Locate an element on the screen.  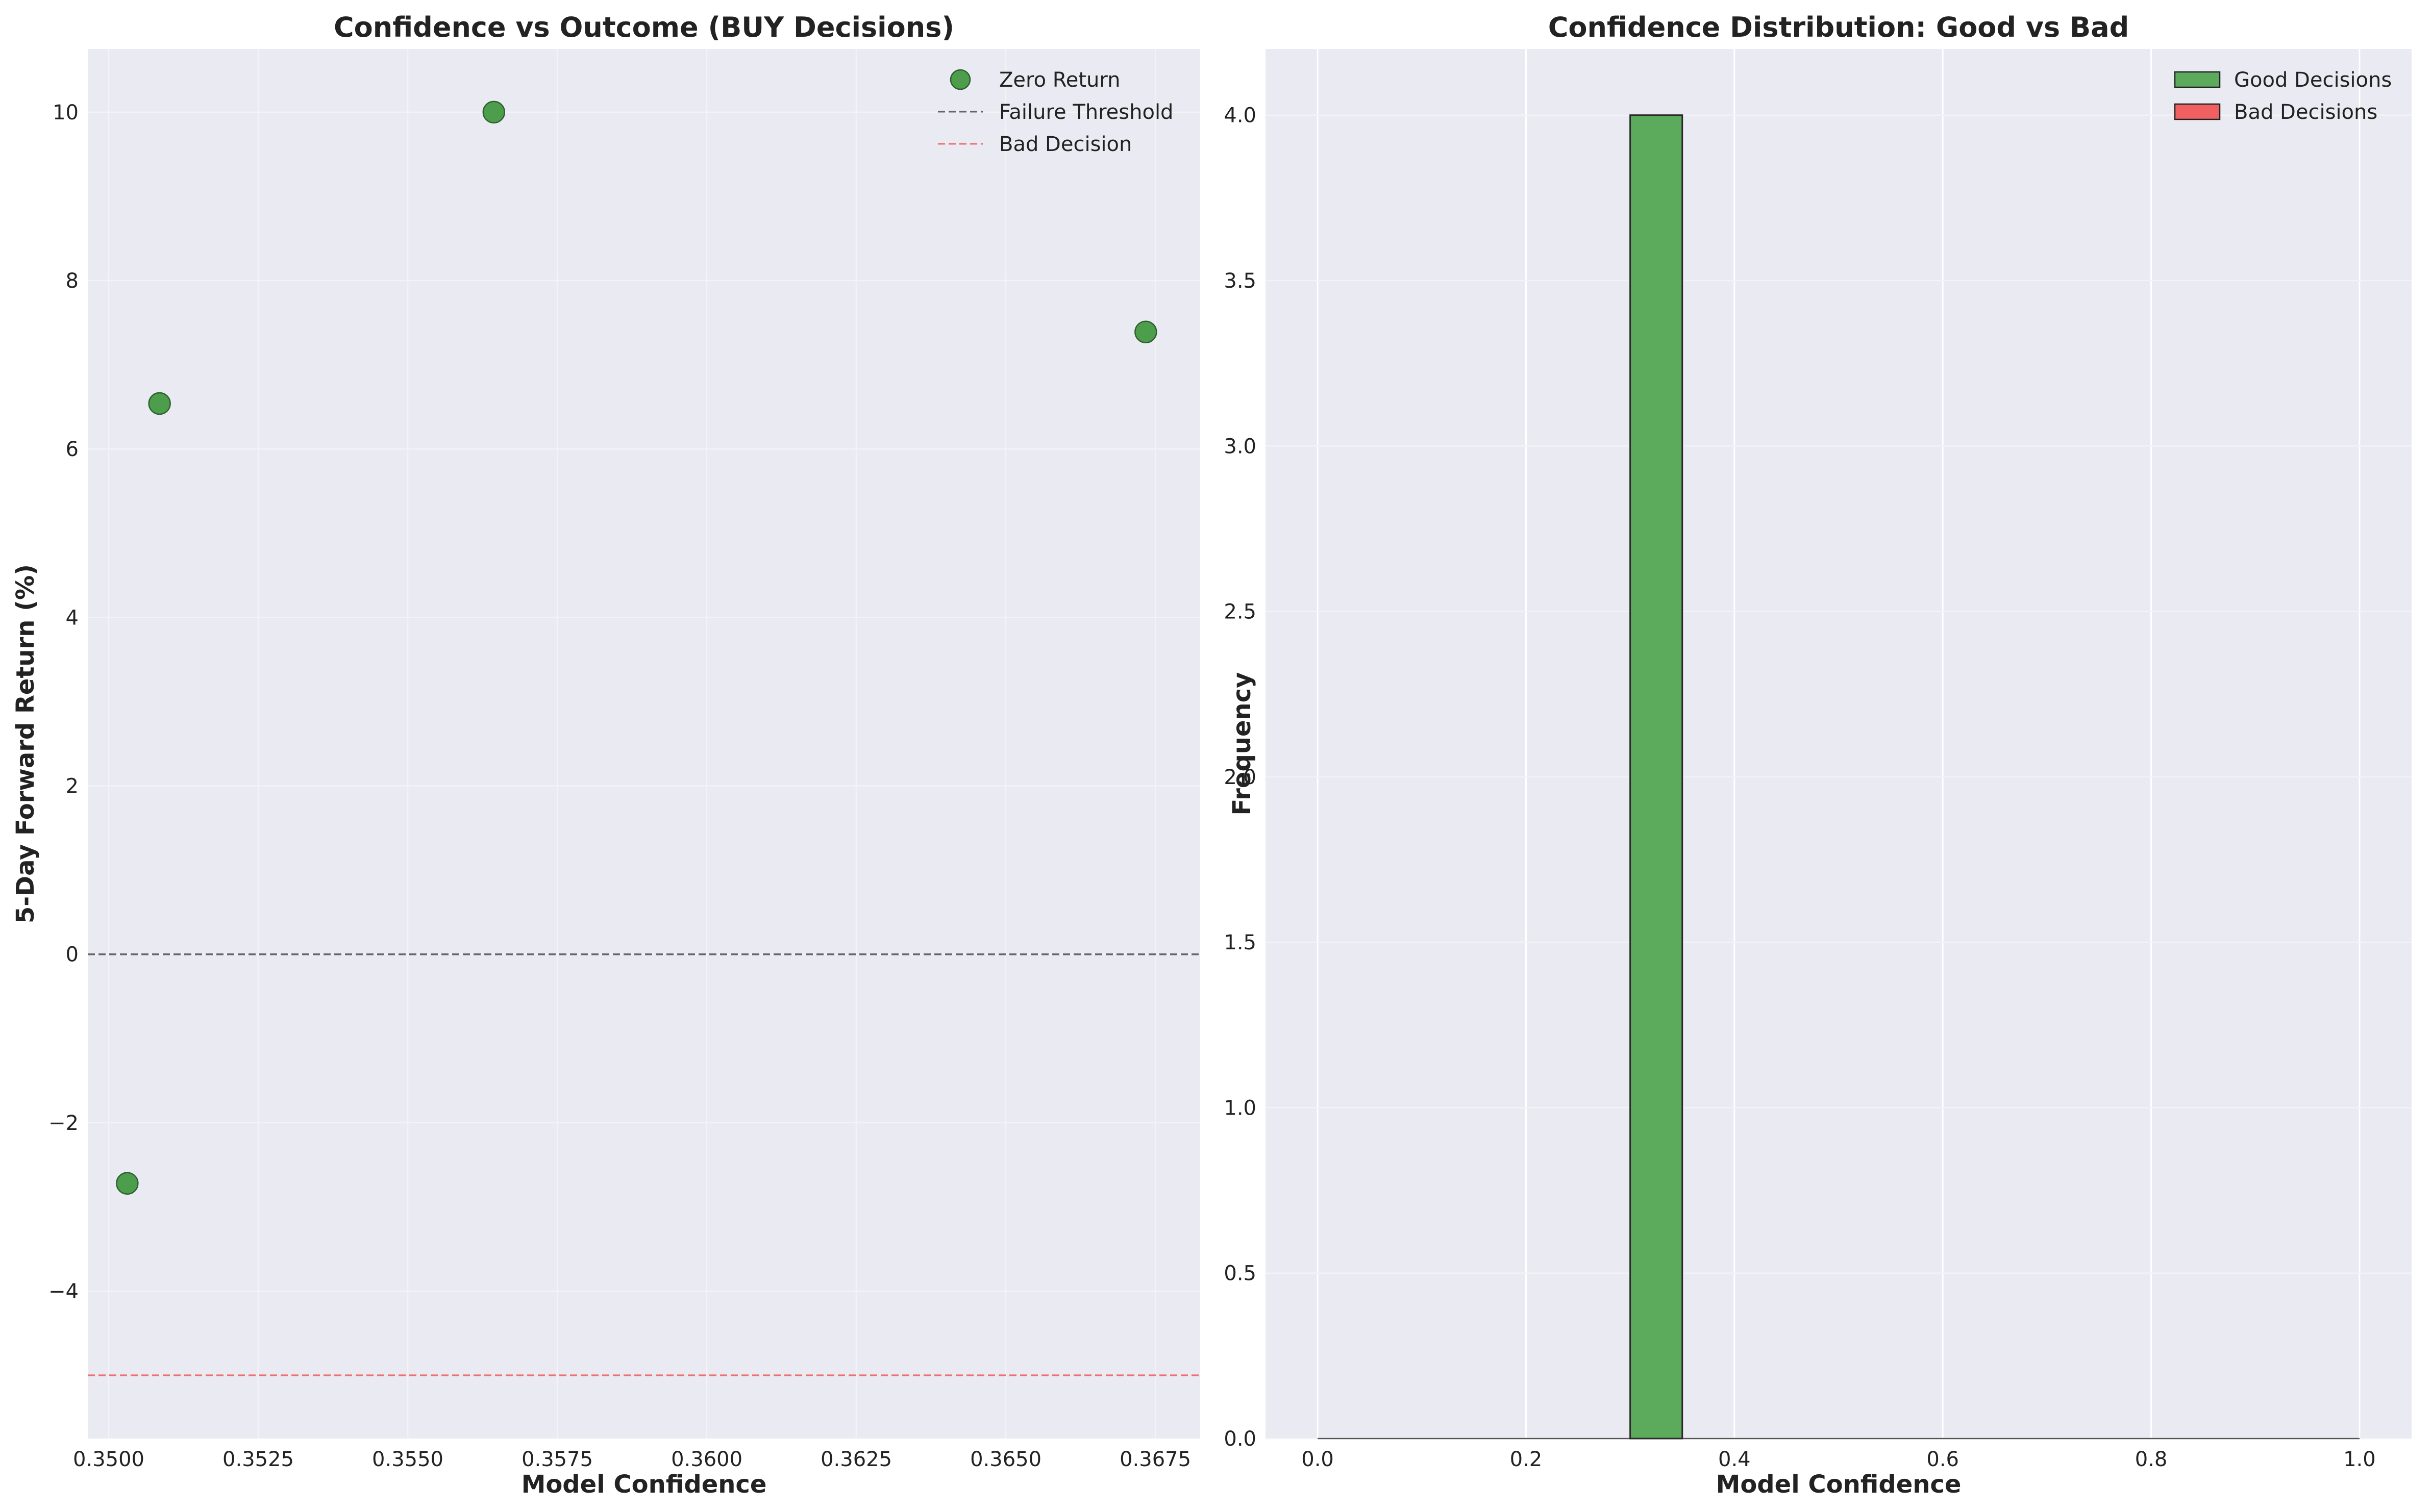
x-tick-label: 1.0 is located at coordinates (2359, 1459).